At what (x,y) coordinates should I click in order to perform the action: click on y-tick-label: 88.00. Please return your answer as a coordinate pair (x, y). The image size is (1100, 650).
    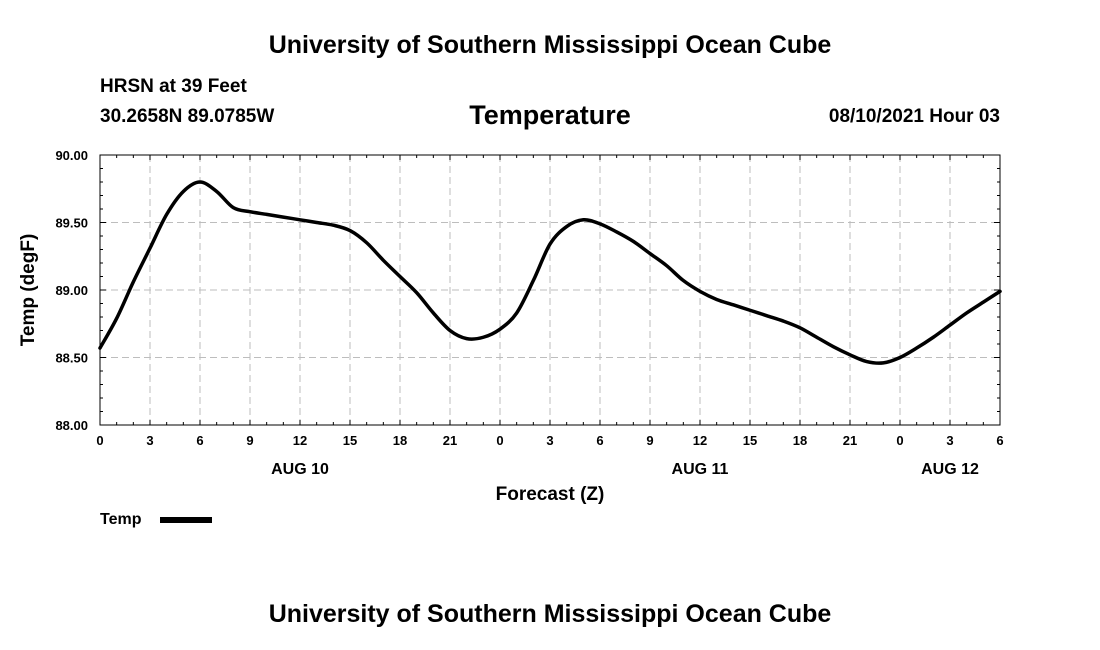
    Looking at the image, I should click on (71, 425).